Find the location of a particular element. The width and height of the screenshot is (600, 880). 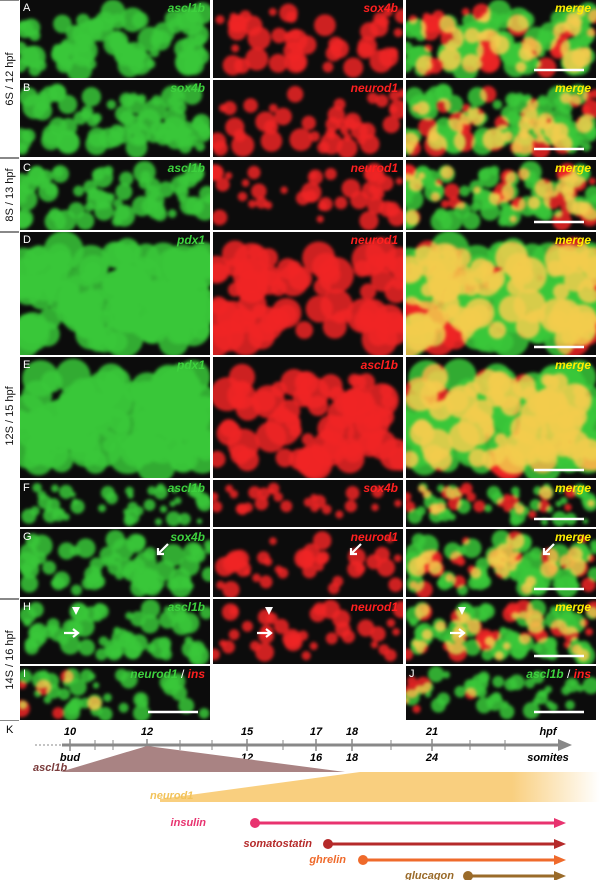

panel-letter: K is located at coordinates (10, 730).